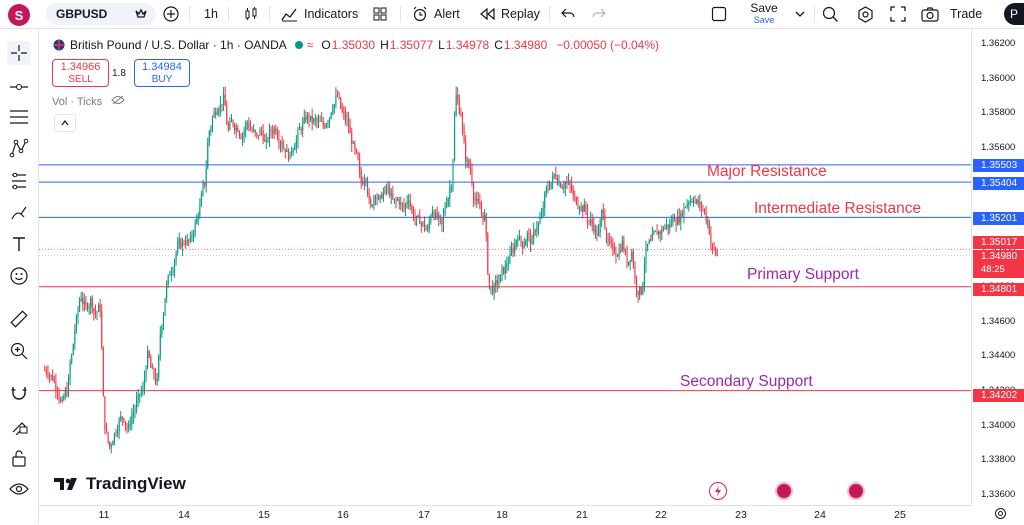  I want to click on save-button: Save Save, so click(764, 14).